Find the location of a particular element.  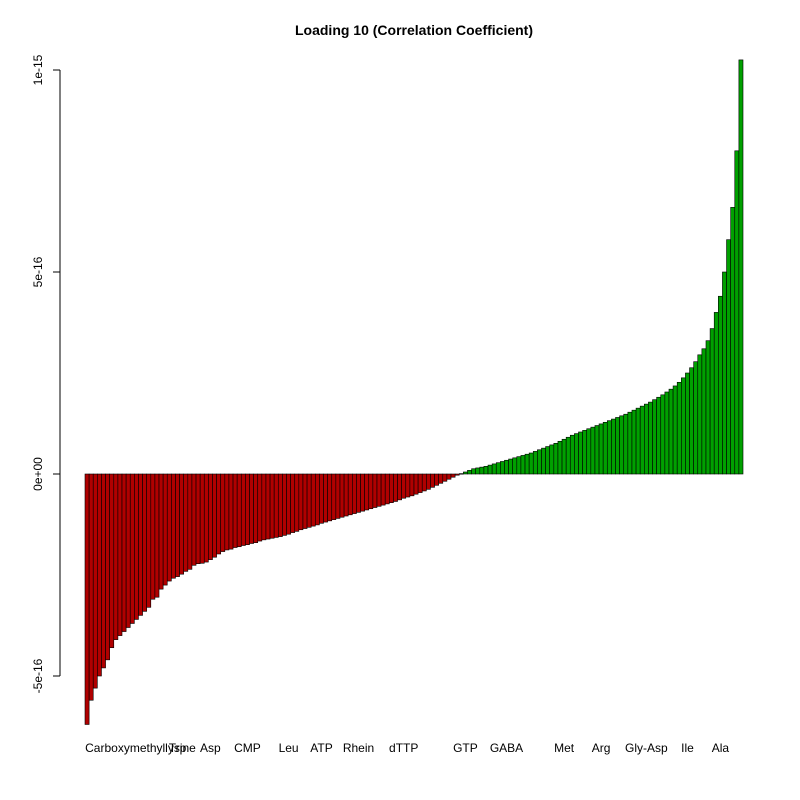

x-category-label: Ile is located at coordinates (687, 748).